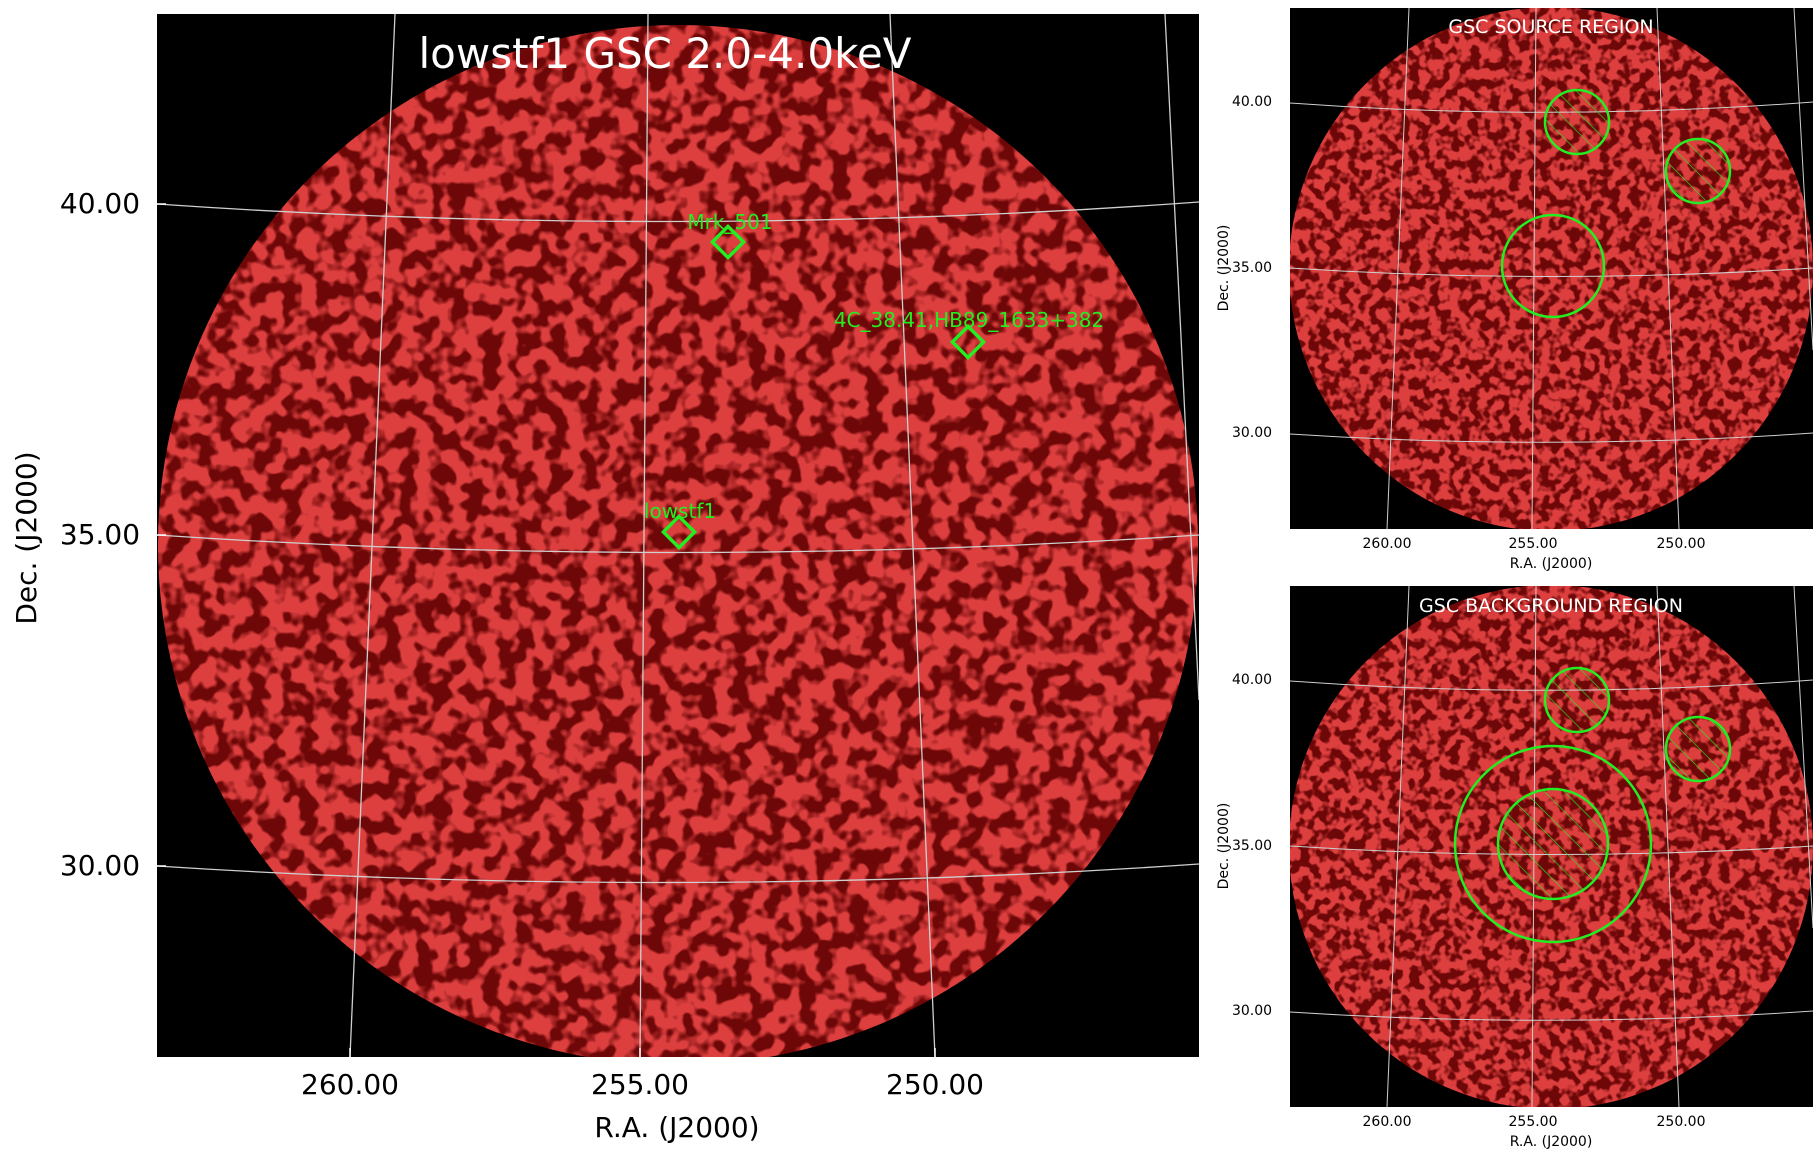  What do you see at coordinates (676, 1127) in the screenshot?
I see `main-xlabel: R.A. (J2000)` at bounding box center [676, 1127].